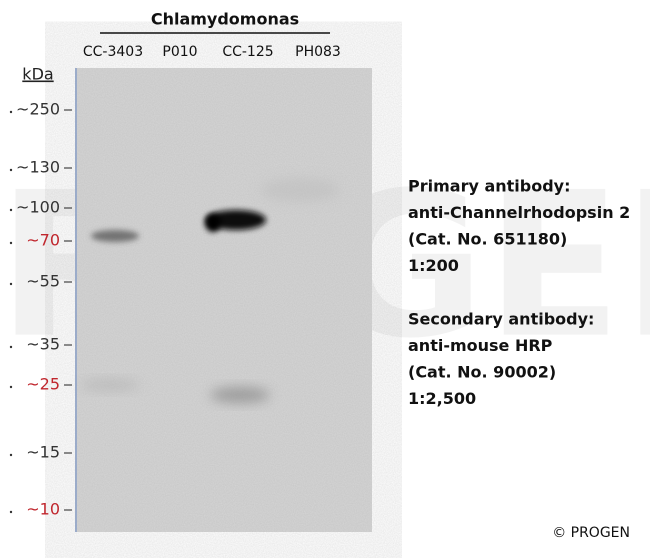 Image resolution: width=650 pixels, height=558 pixels. Describe the element at coordinates (318, 52) in the screenshot. I see `lane-label: PH083` at that location.